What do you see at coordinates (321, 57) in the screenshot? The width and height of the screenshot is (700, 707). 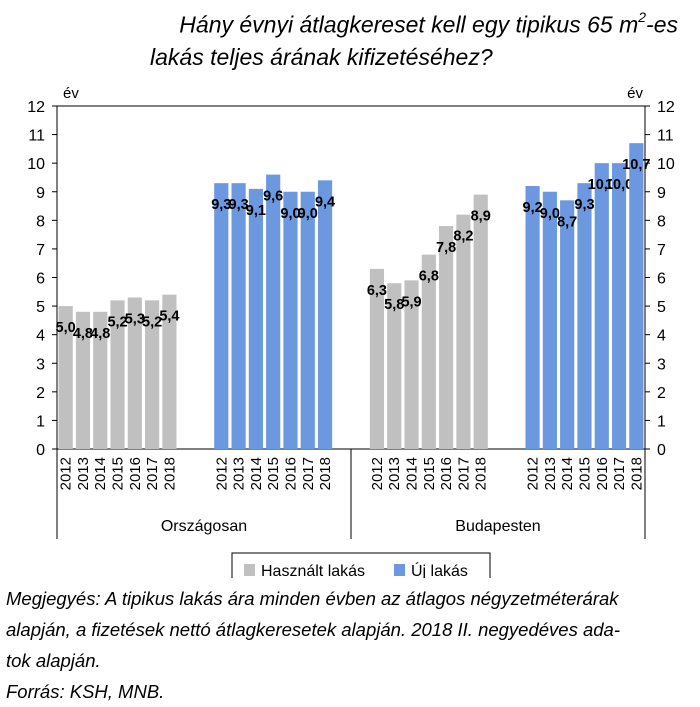 I see `chart-title-line-2: lakás teljes árának kifizetéséhez?` at bounding box center [321, 57].